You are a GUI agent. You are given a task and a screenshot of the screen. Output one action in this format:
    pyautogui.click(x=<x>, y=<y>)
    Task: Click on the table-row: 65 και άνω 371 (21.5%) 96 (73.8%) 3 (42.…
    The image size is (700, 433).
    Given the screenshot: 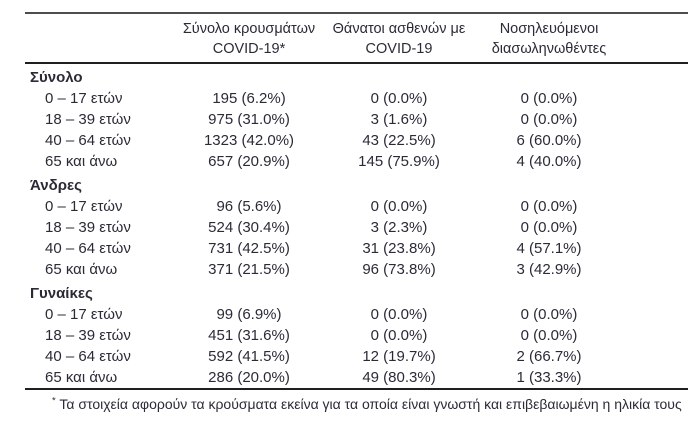 What is the action you would take?
    pyautogui.click(x=356, y=269)
    